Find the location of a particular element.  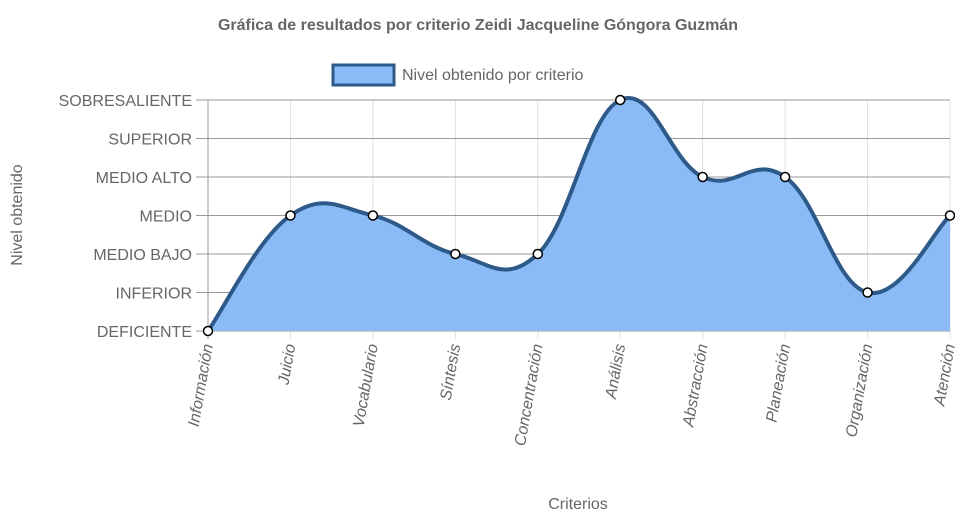

y-axis-label: Nivel obtenido is located at coordinates (17, 215).